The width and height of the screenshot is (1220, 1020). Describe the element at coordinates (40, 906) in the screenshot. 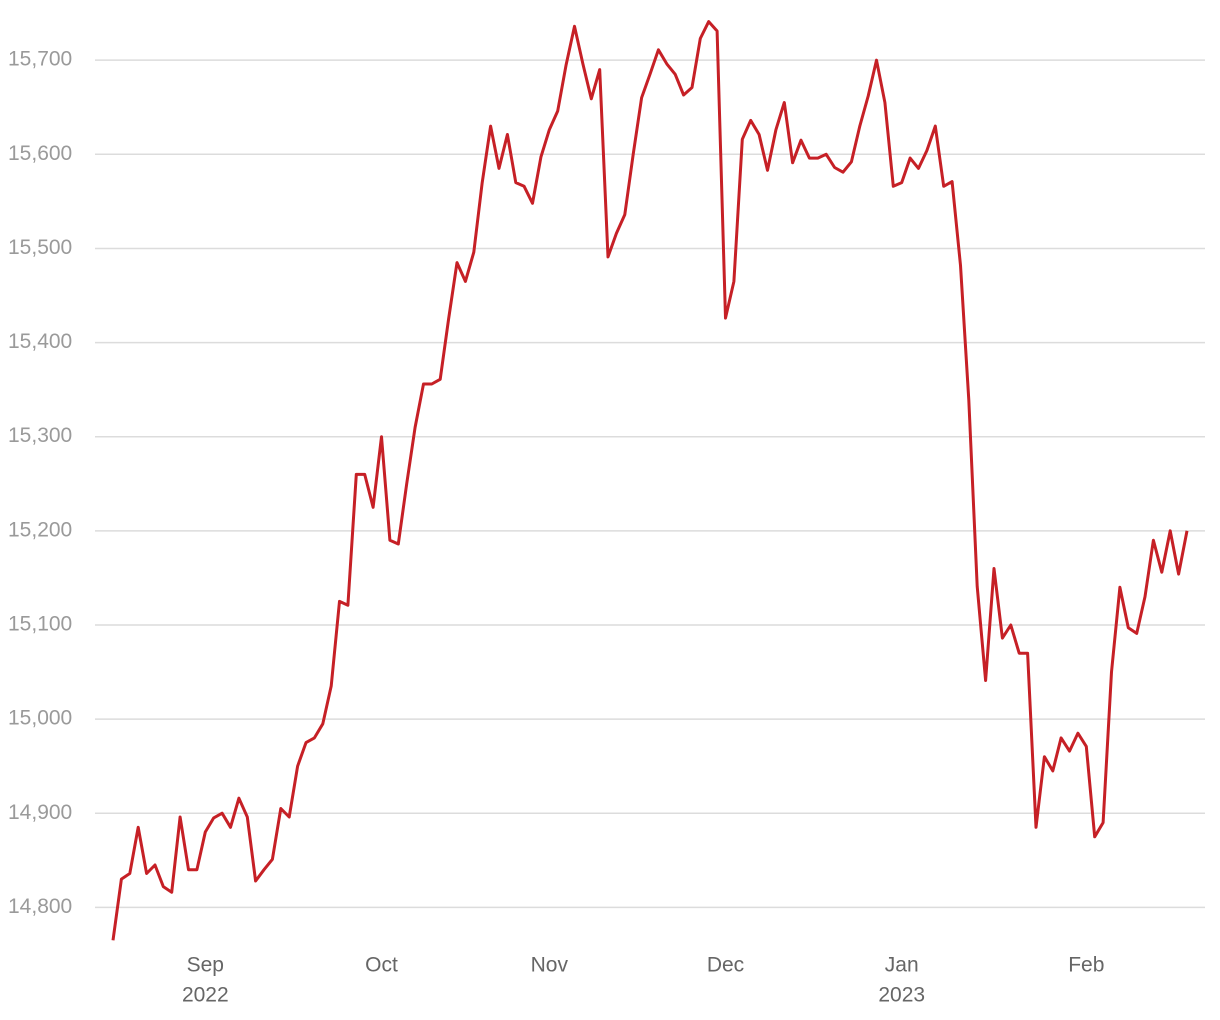

I see `y-tick-label: 14,800` at that location.